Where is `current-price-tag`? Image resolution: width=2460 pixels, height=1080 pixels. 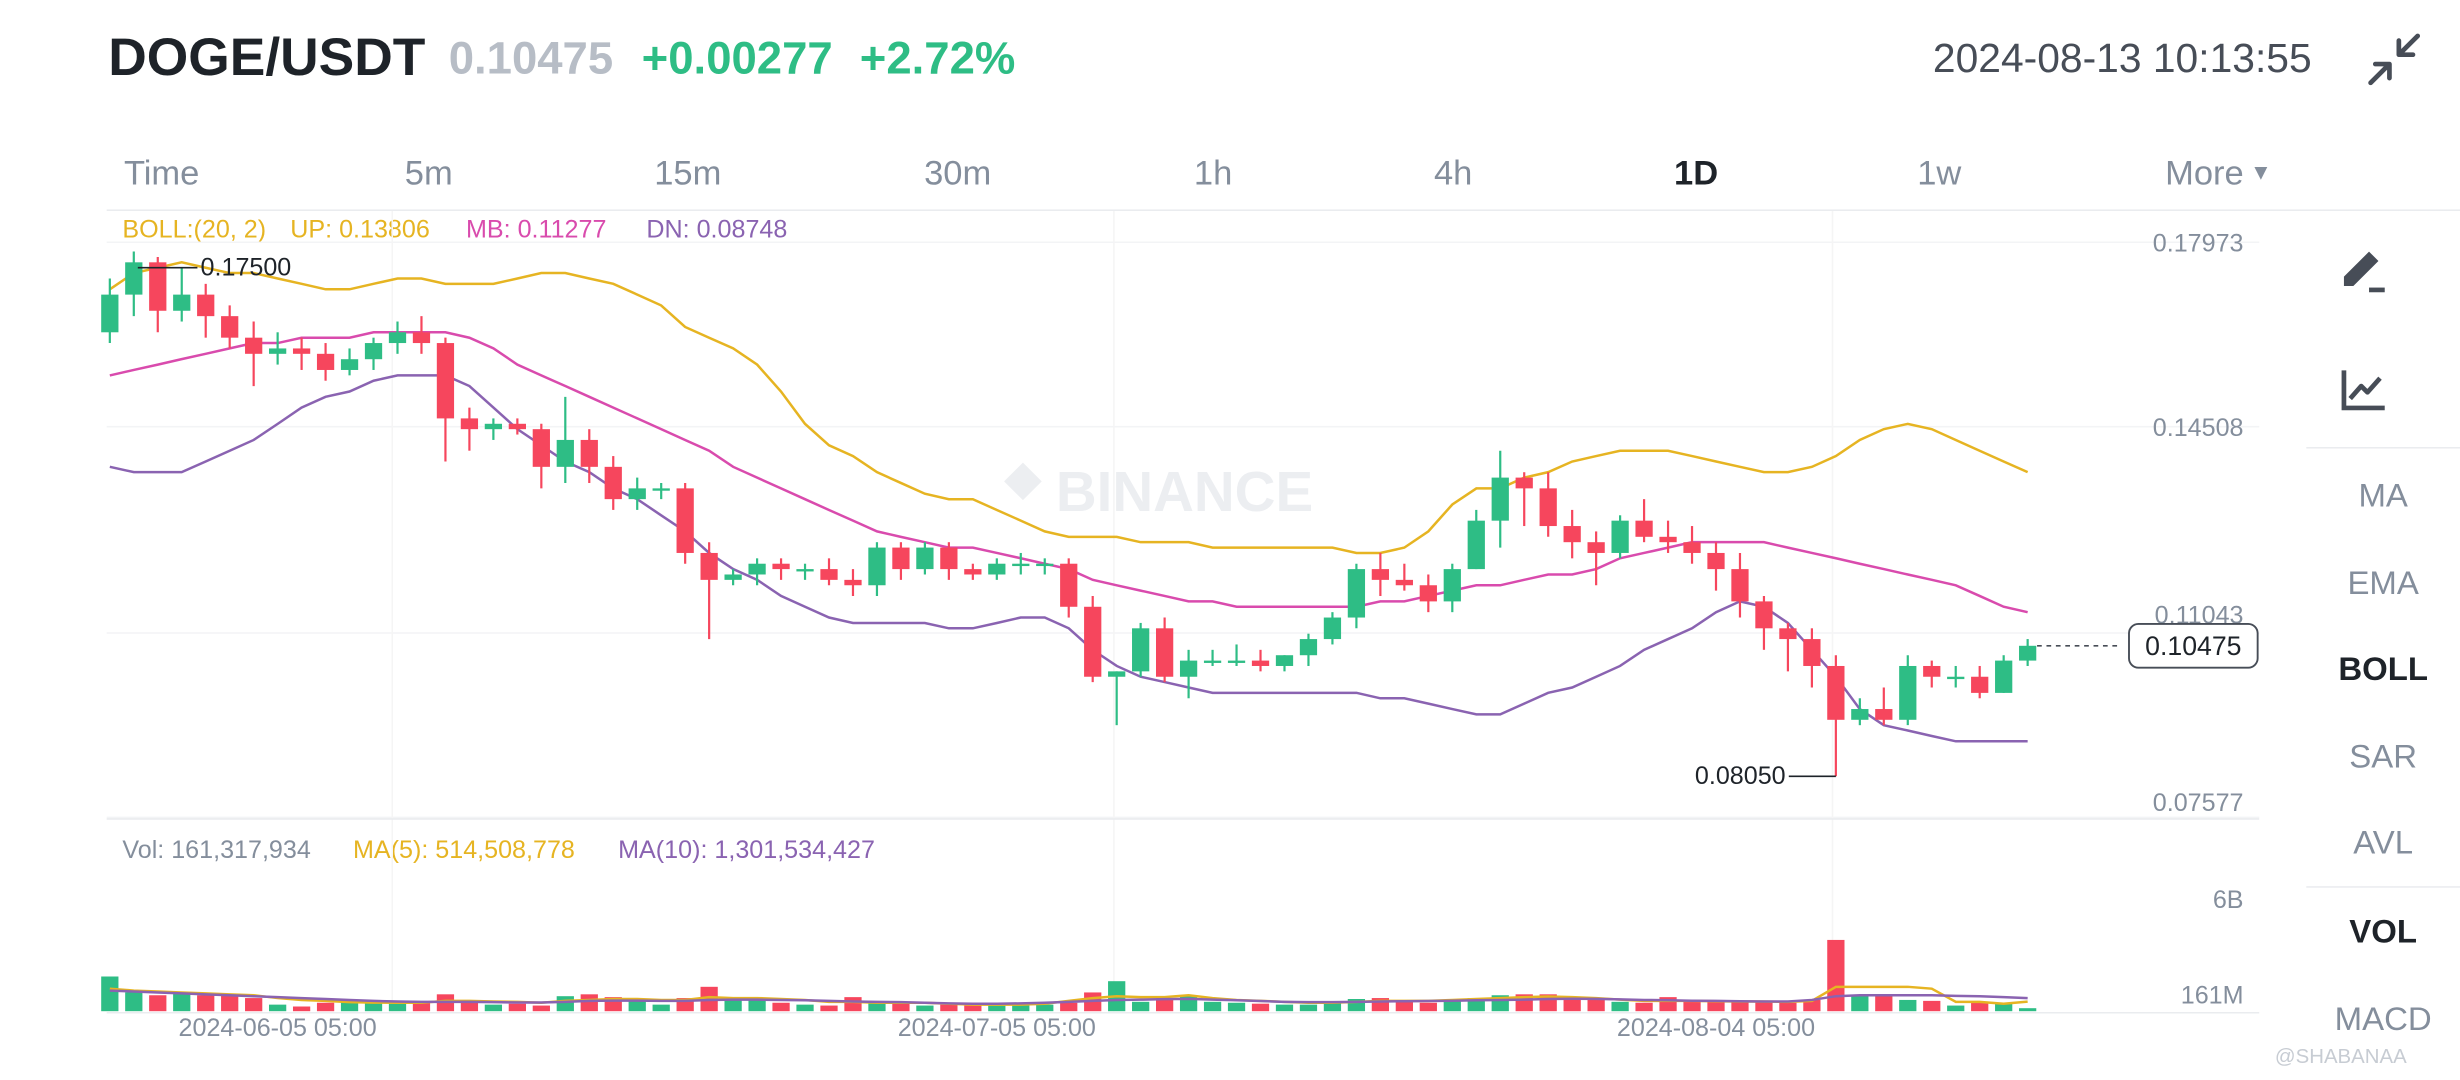
current-price-tag is located at coordinates (2193, 645).